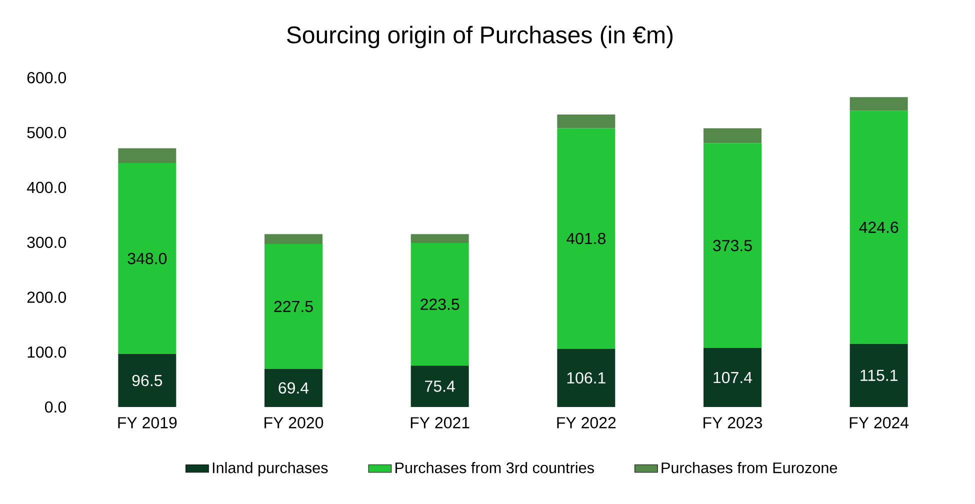 The height and width of the screenshot is (504, 975). Describe the element at coordinates (46, 132) in the screenshot. I see `y-tick-label: 500.0` at that location.